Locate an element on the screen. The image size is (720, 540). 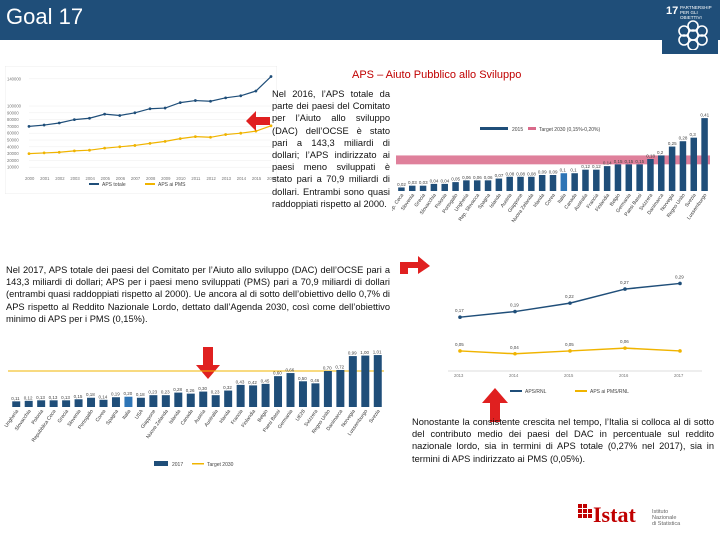
x-tick-label: 2003 is located at coordinates (75, 178).